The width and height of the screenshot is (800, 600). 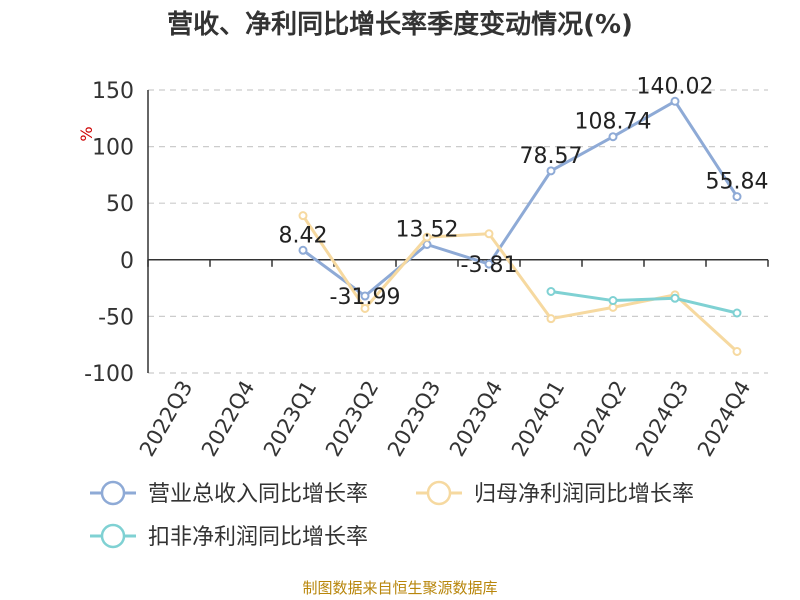 What do you see at coordinates (116, 317) in the screenshot?
I see `y-tick-label: -50` at bounding box center [116, 317].